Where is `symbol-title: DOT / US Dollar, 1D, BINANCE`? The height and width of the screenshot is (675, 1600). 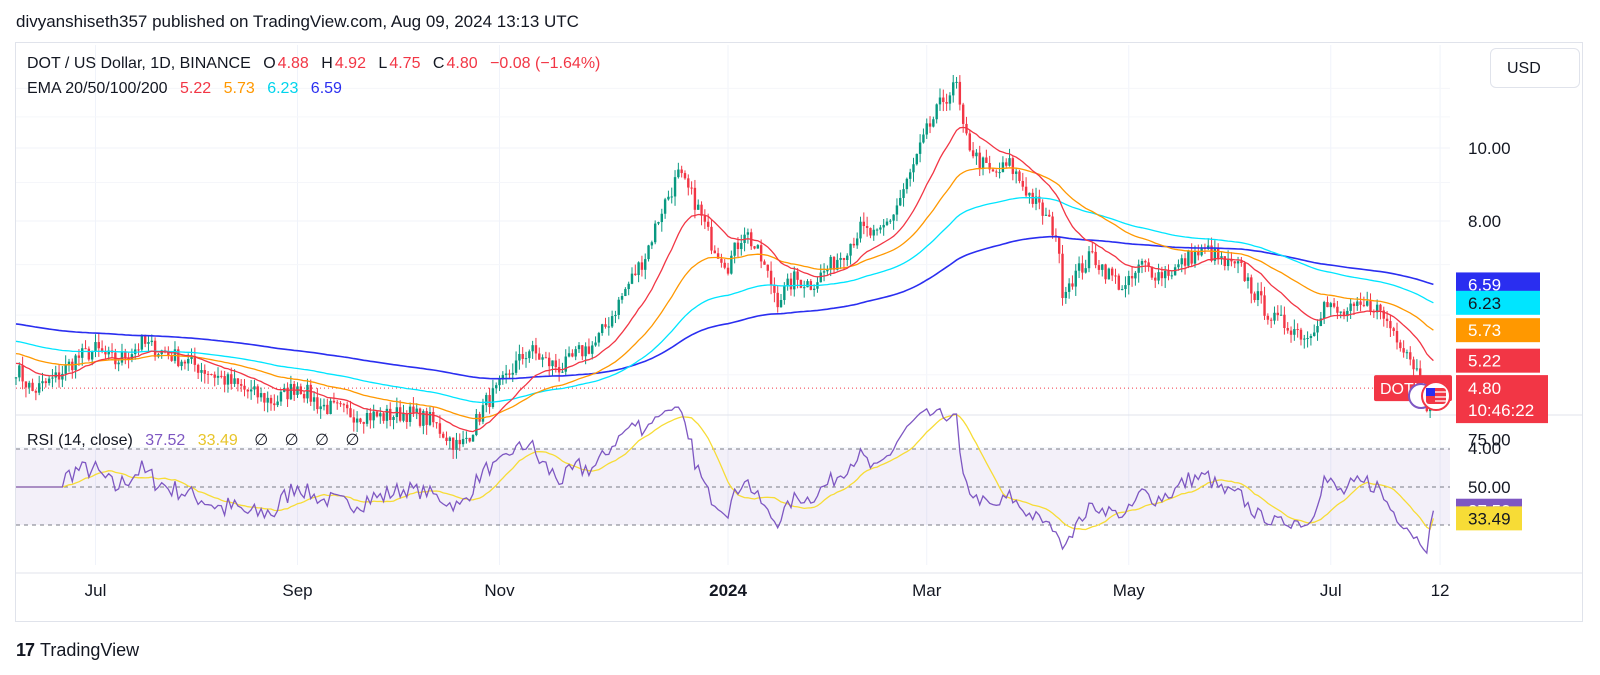
symbol-title: DOT / US Dollar, 1D, BINANCE is located at coordinates (139, 63).